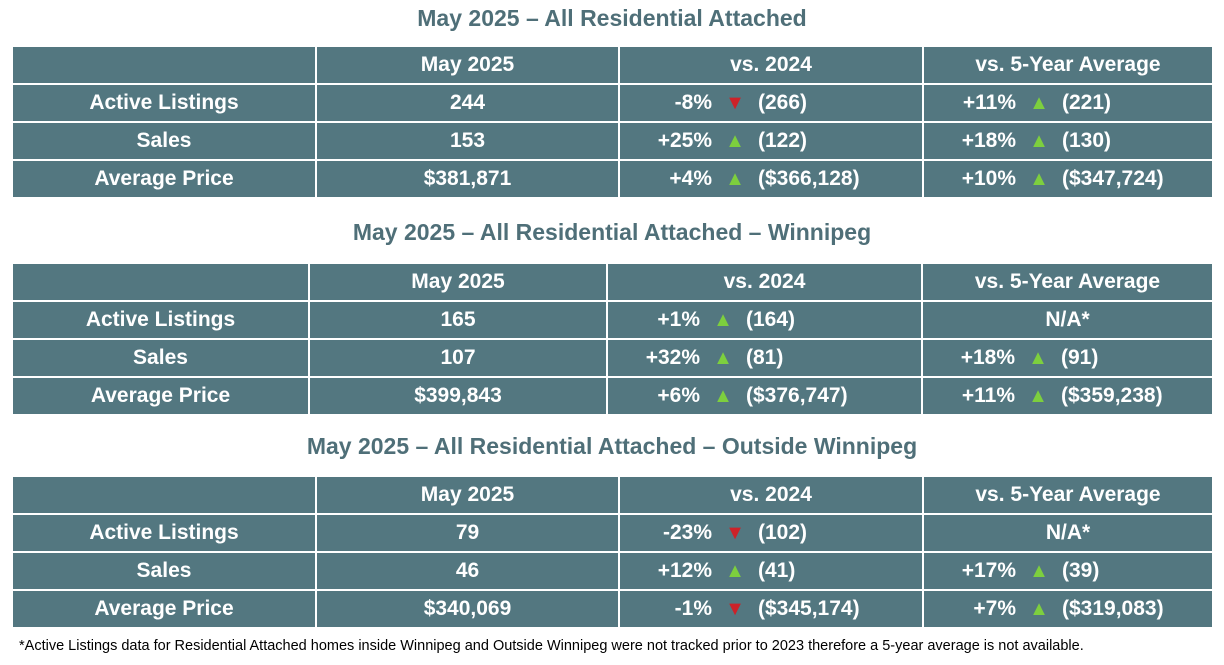  Describe the element at coordinates (684, 140) in the screenshot. I see `percent-change: +25%` at that location.